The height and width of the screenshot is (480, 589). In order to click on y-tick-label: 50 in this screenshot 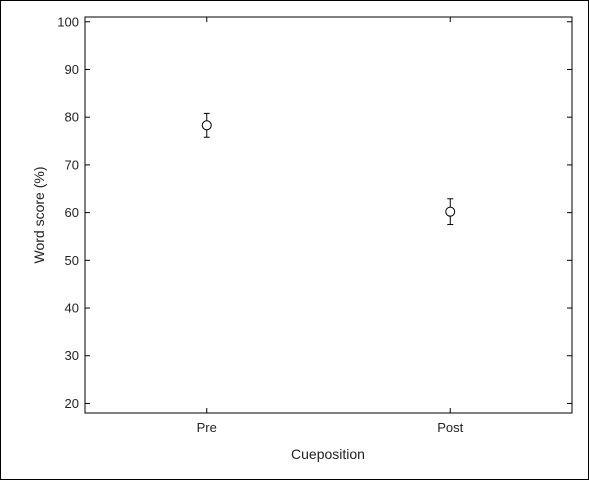, I will do `click(72, 260)`.